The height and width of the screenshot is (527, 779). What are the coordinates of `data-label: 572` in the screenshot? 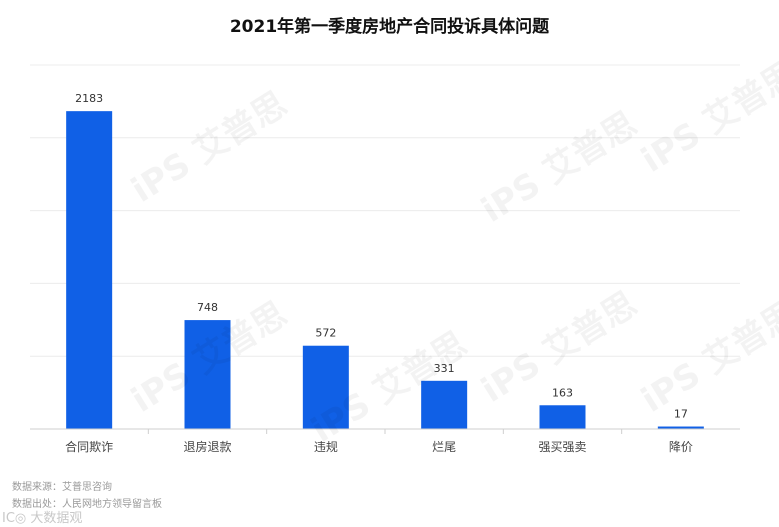 It's located at (325, 333).